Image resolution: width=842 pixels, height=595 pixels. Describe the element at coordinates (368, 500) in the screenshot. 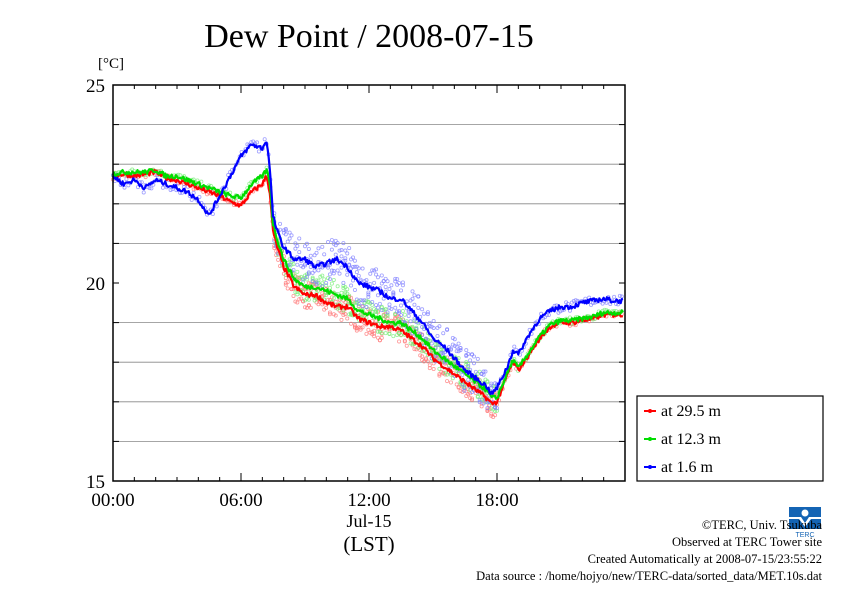

I see `x-tick-label: 12:00` at that location.